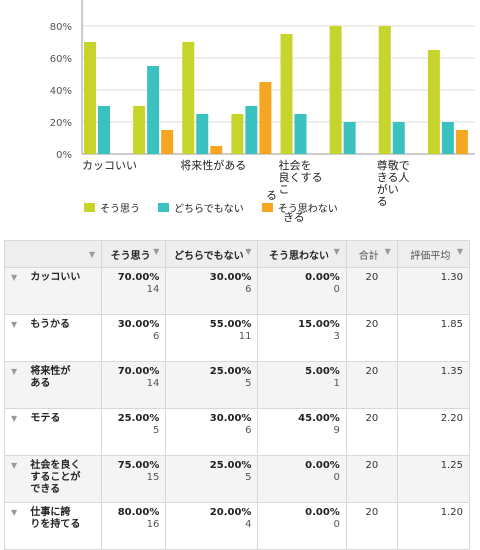 Image resolution: width=480 pixels, height=550 pixels. I want to click on avg-value: 1.30, so click(451, 277).